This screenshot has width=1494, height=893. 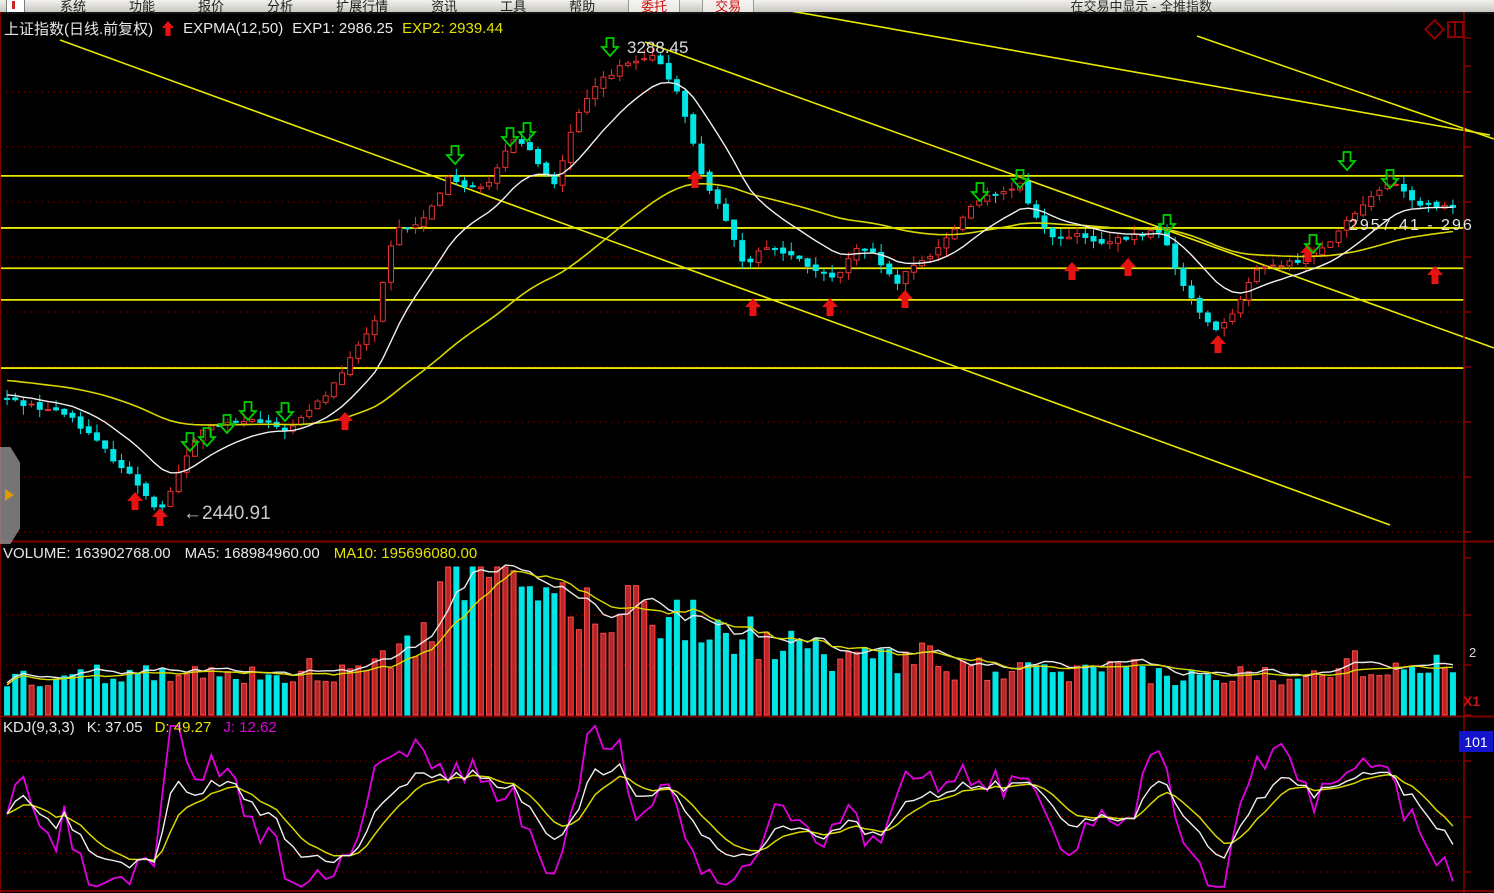 What do you see at coordinates (444, 7) in the screenshot?
I see `menu-item-news: 资讯` at bounding box center [444, 7].